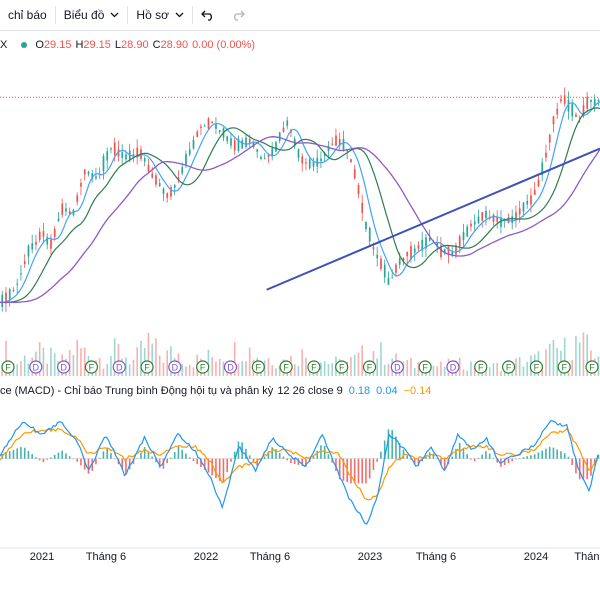 Image resolution: width=600 pixels, height=600 pixels. I want to click on signal-value: 0.04, so click(387, 391).